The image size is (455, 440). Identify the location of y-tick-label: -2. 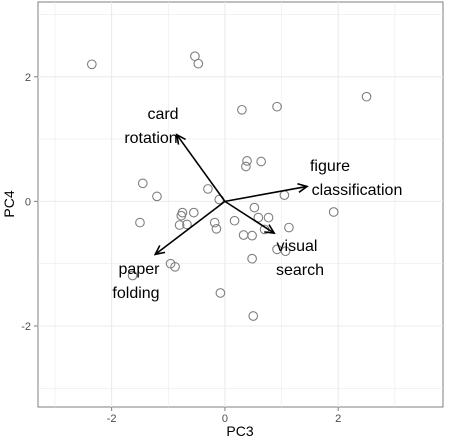
(26, 327).